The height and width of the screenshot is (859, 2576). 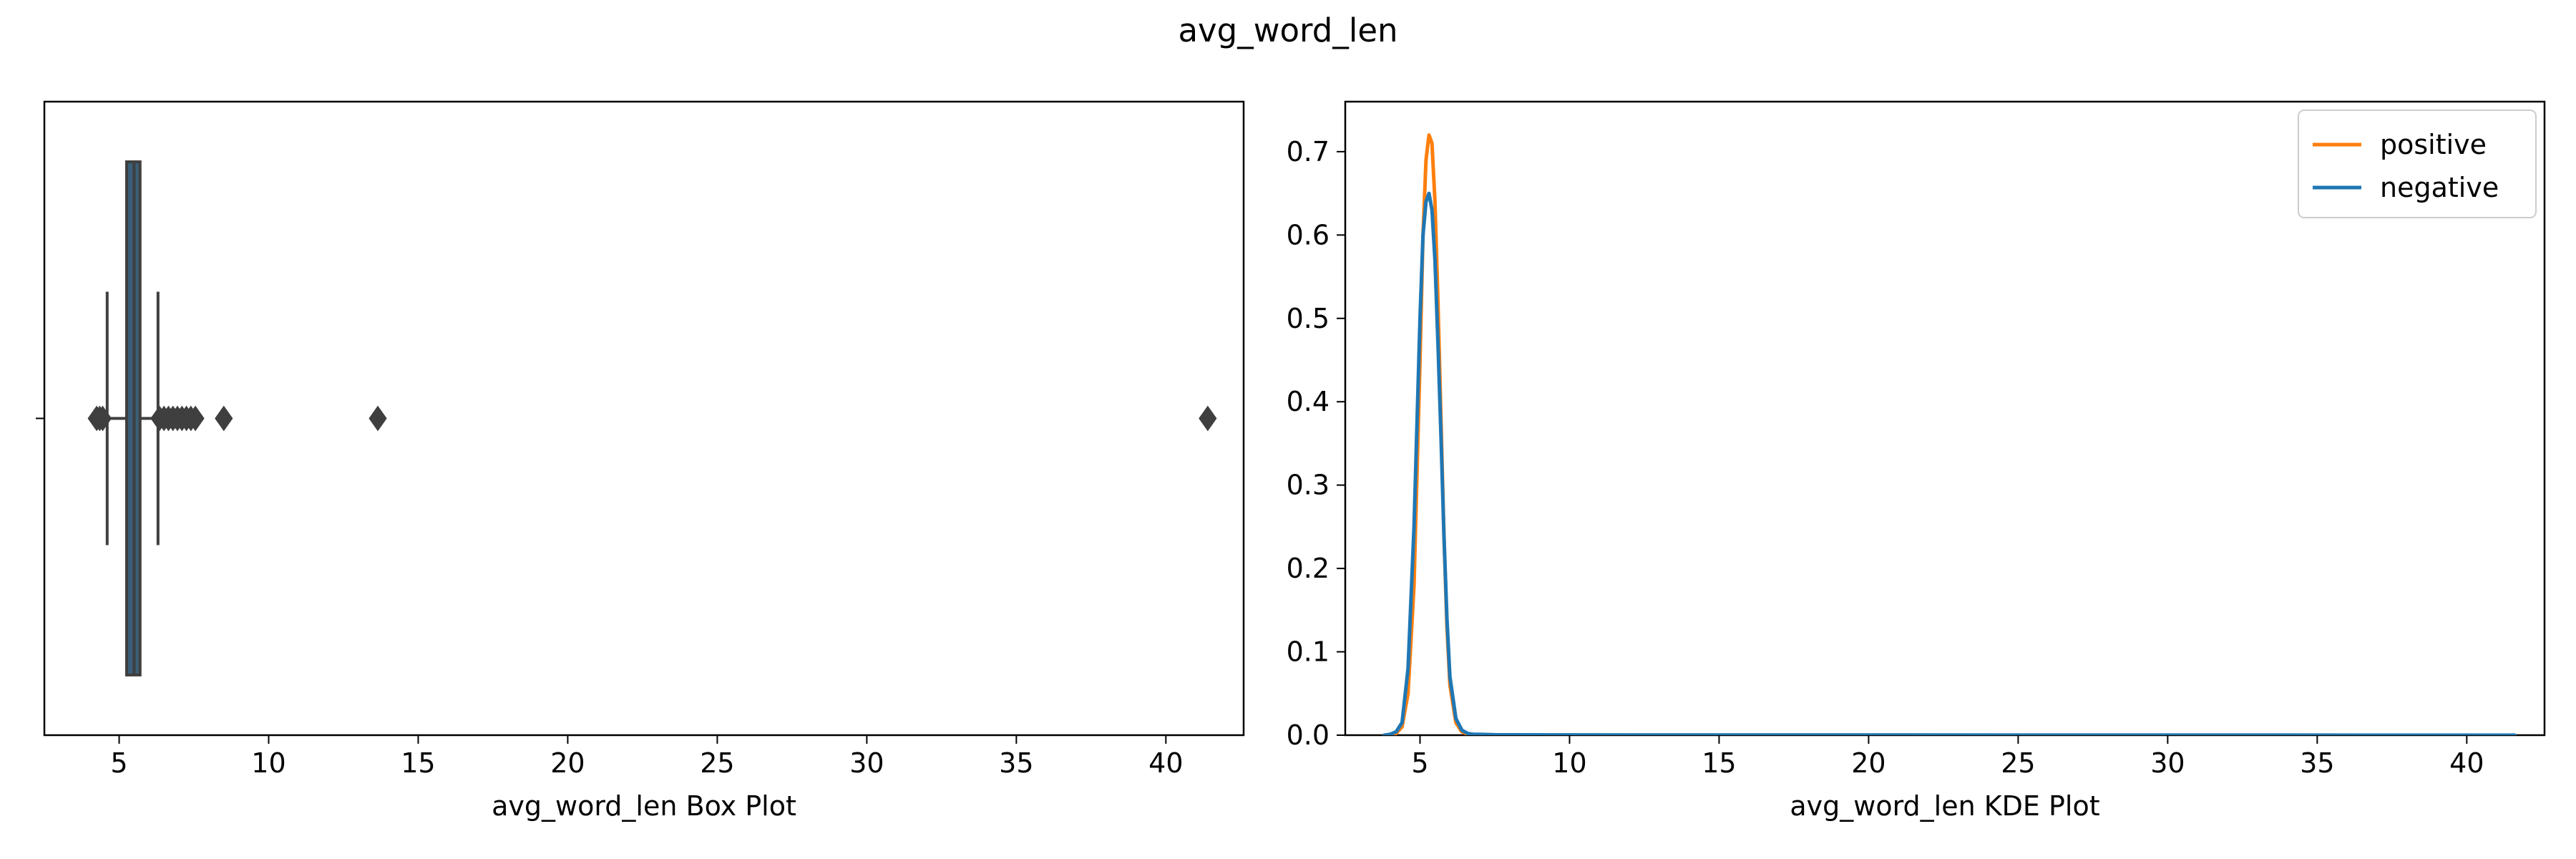 I want to click on box-x-axis-label: avg_word_len Box Plot, so click(x=644, y=806).